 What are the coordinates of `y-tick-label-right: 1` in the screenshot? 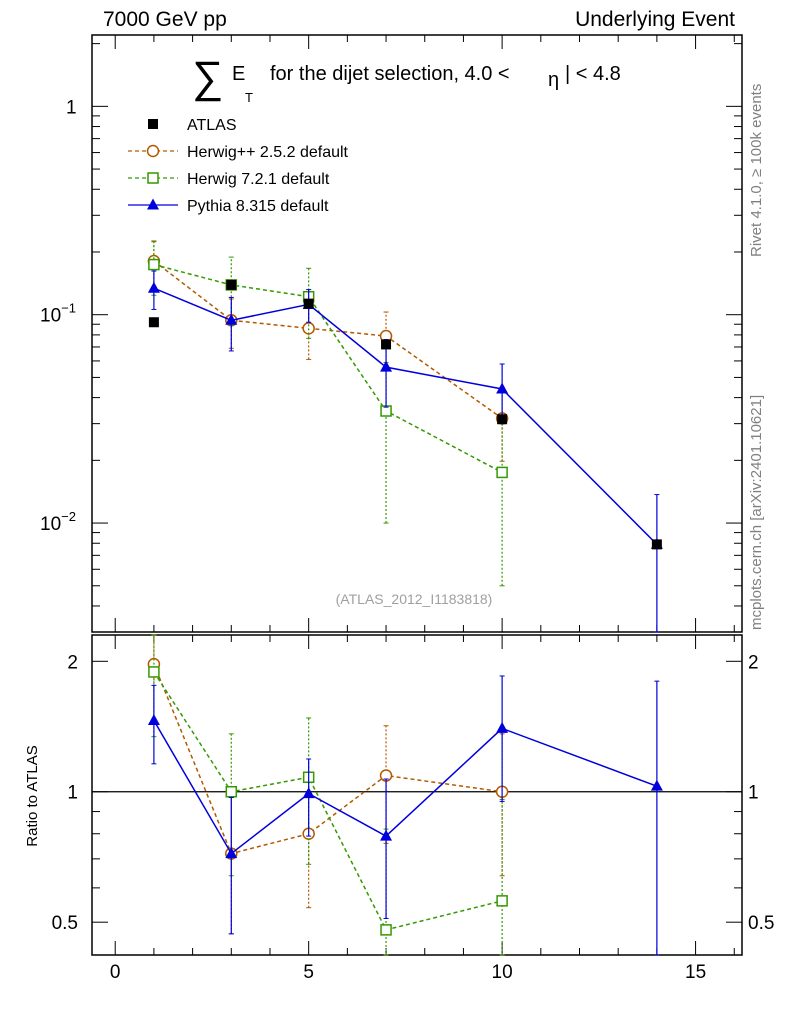 It's located at (753, 793).